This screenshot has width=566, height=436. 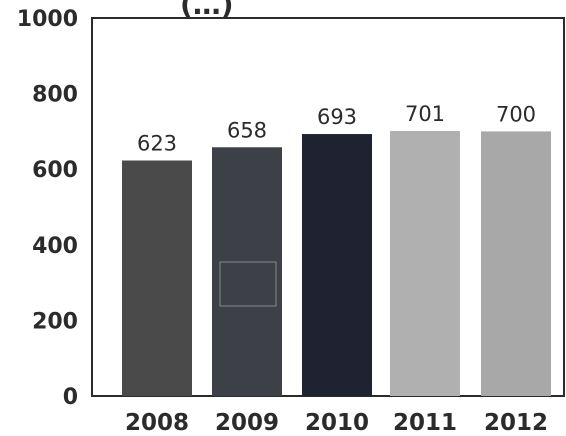 I want to click on chart-title: (…), so click(x=207, y=10).